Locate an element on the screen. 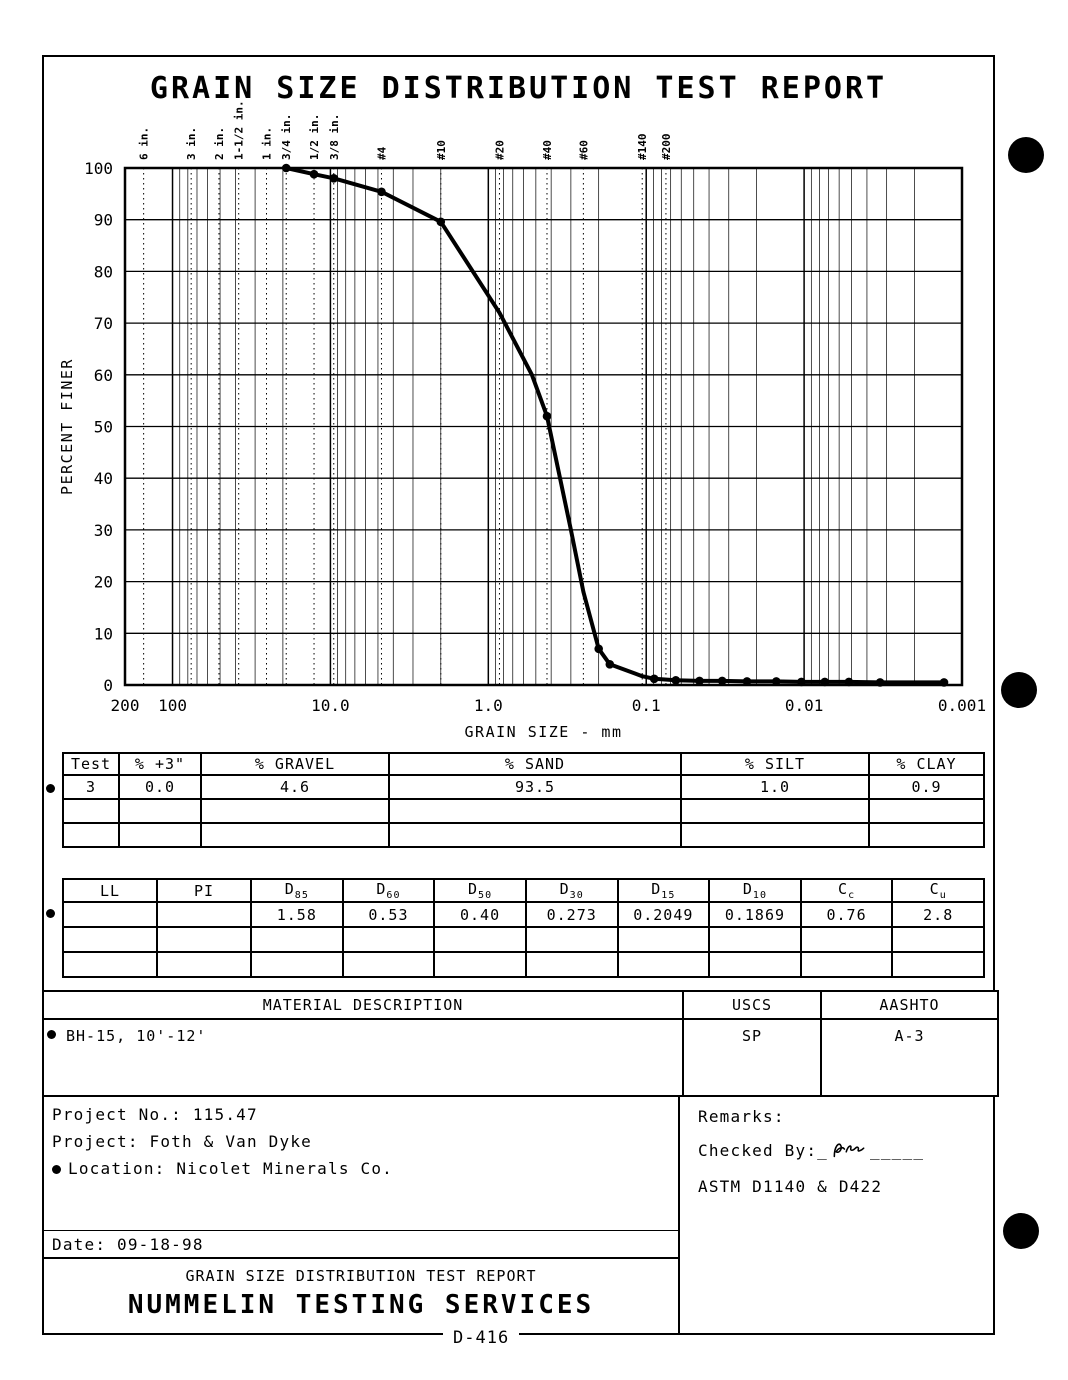 This screenshot has height=1380, width=1068. table-header-row: MATERIAL DESCRIPTION USCS AASHTO is located at coordinates (520, 1005).